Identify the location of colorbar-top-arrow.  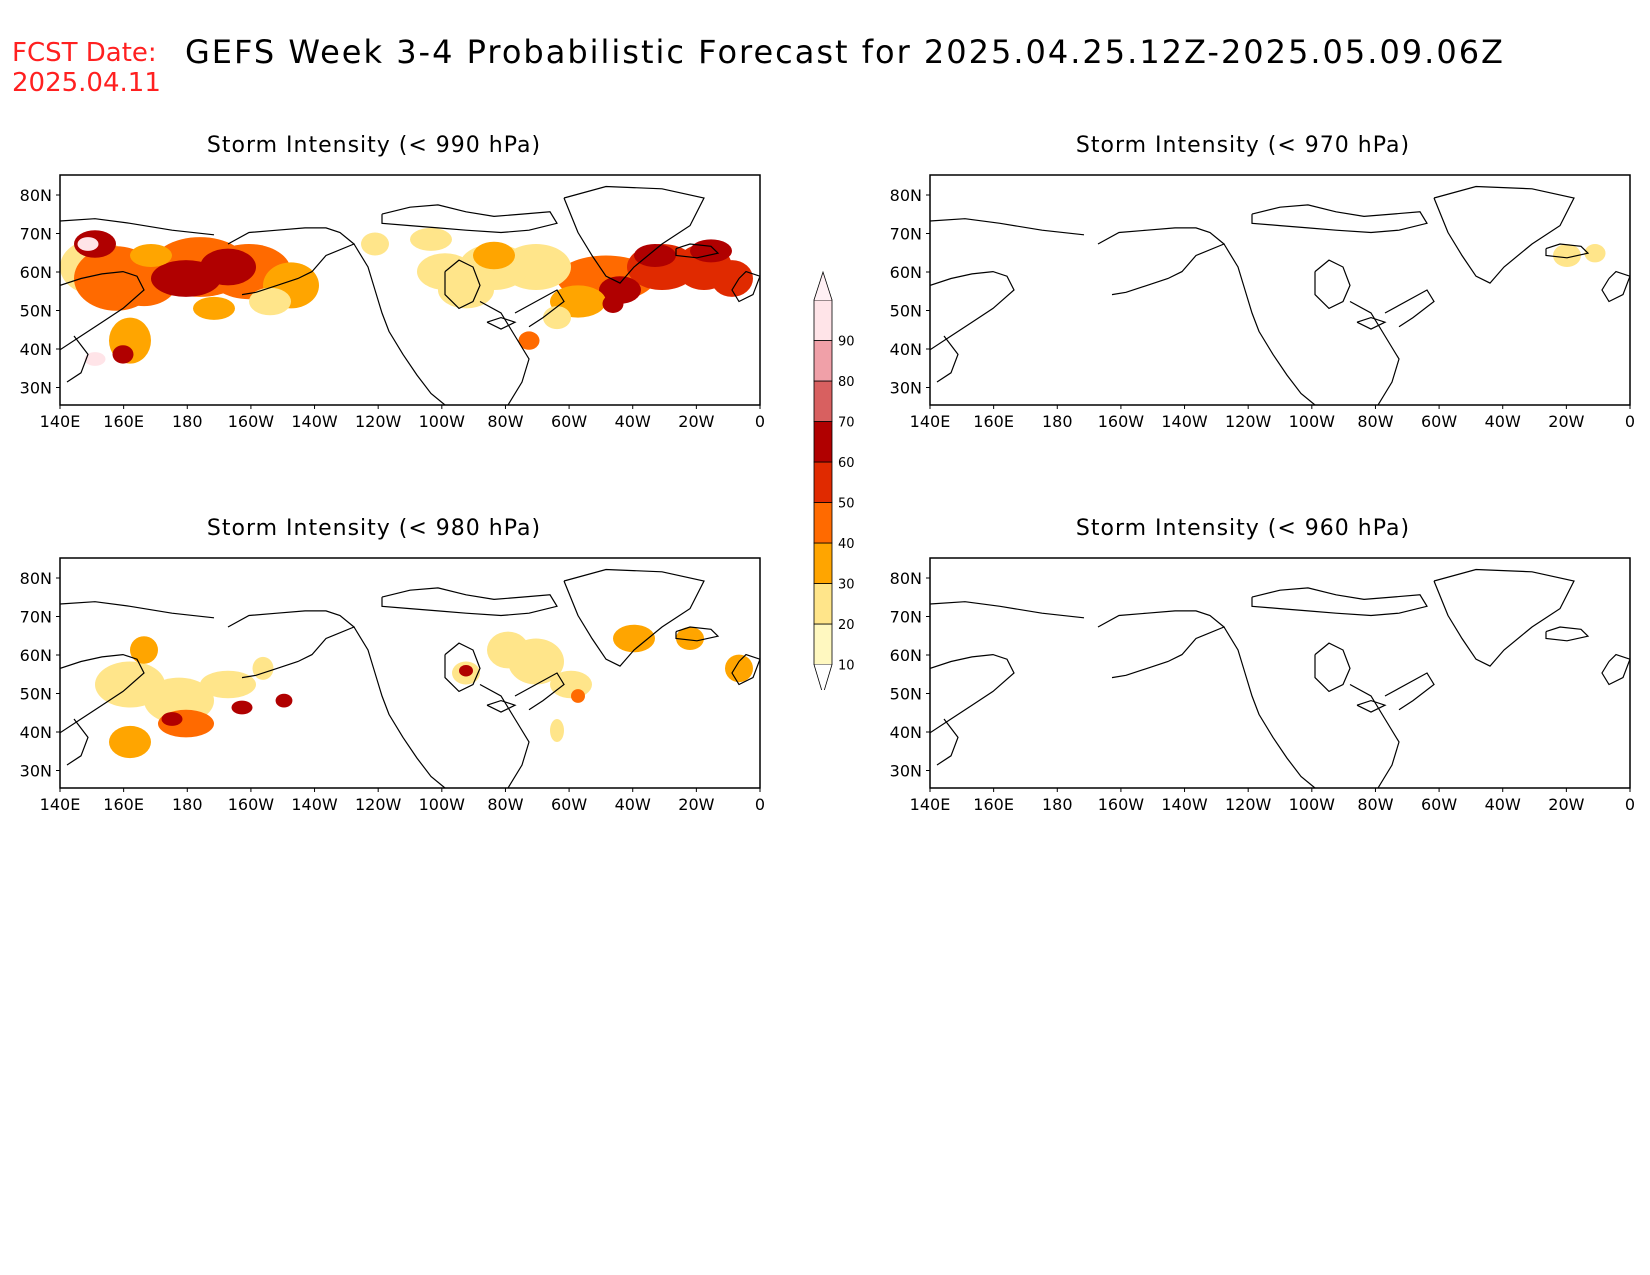
(823, 285).